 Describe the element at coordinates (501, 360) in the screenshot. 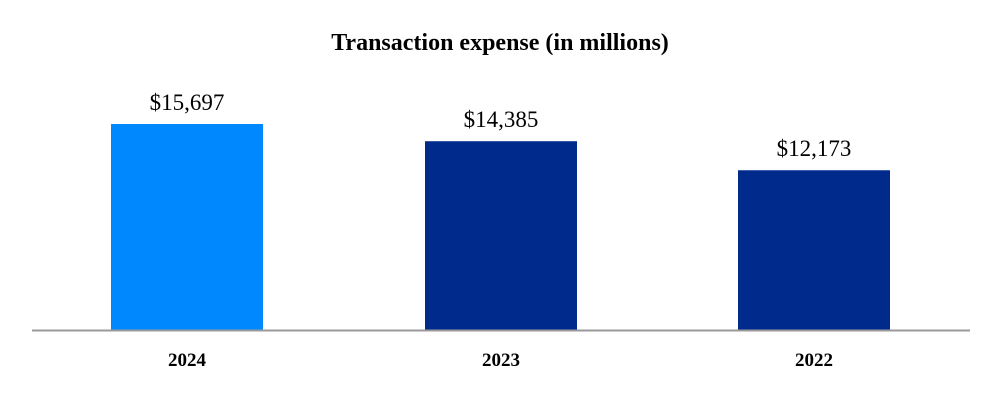

I see `x-tick-label-2023: 2023` at that location.